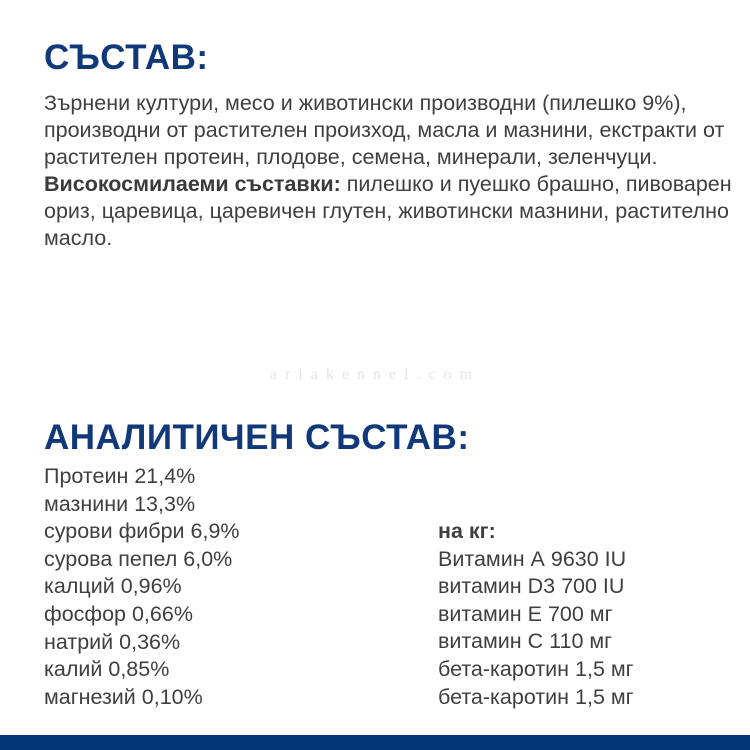 Image resolution: width=750 pixels, height=750 pixels. Describe the element at coordinates (192, 184) in the screenshot. I see `highlight-label: Високосмилаеми съставки:` at that location.